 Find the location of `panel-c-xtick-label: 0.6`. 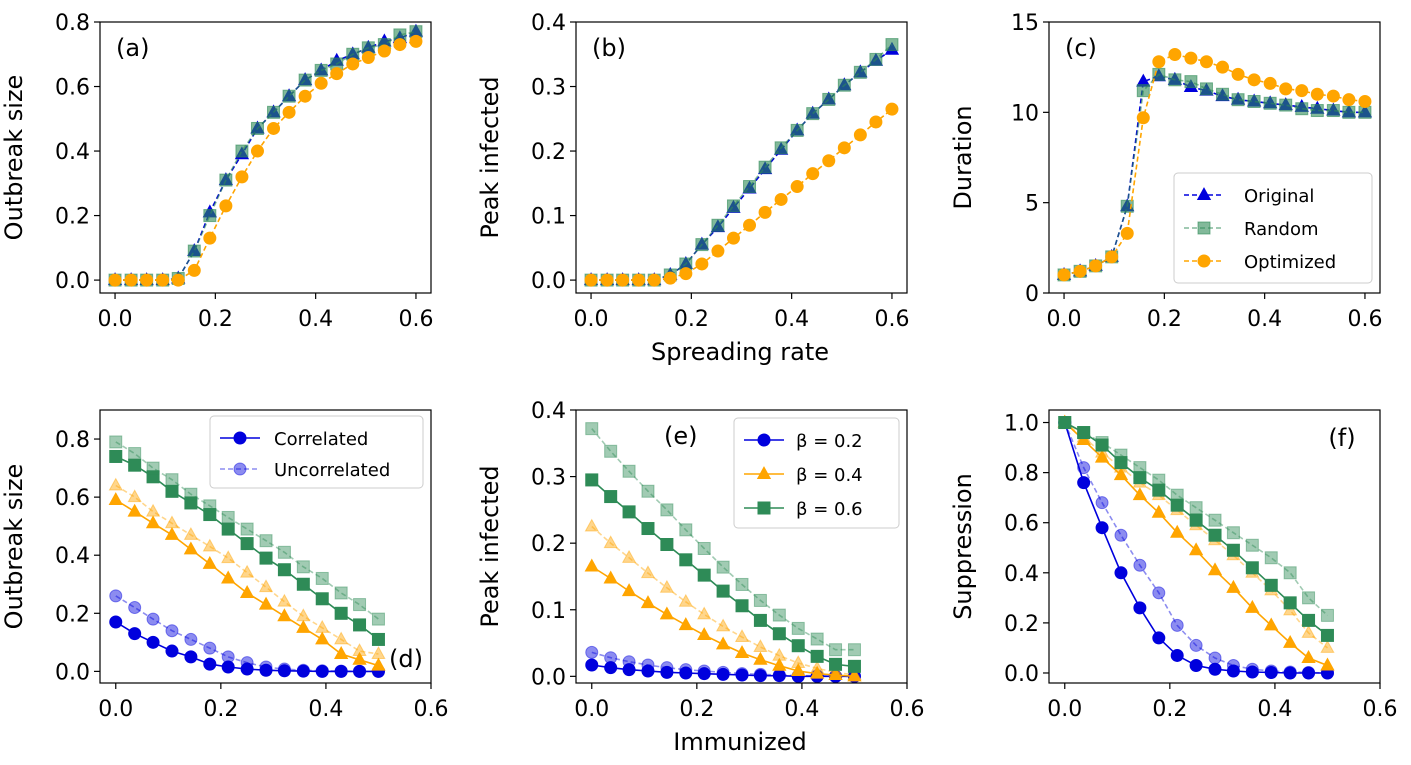

panel-c-xtick-label: 0.6 is located at coordinates (1364, 319).